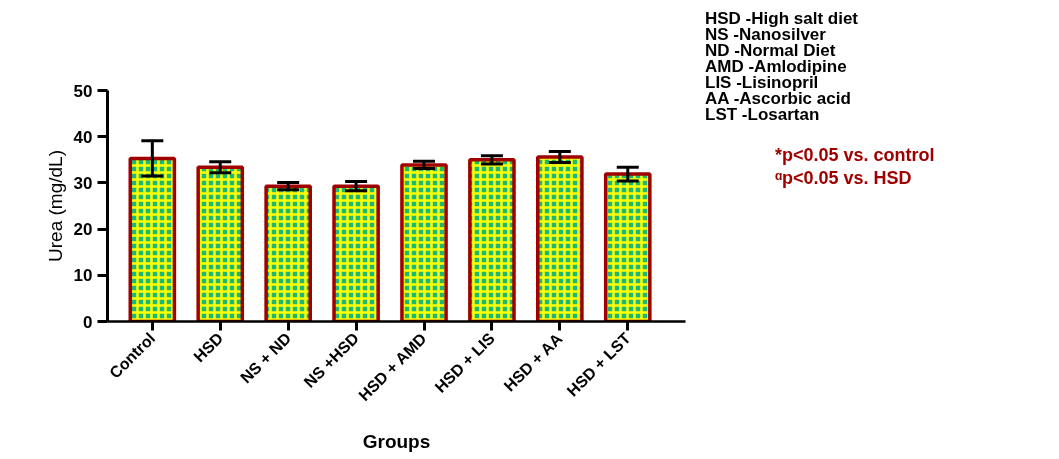 This screenshot has width=1059, height=459. Describe the element at coordinates (88, 322) in the screenshot. I see `y-tick-label: 0` at that location.